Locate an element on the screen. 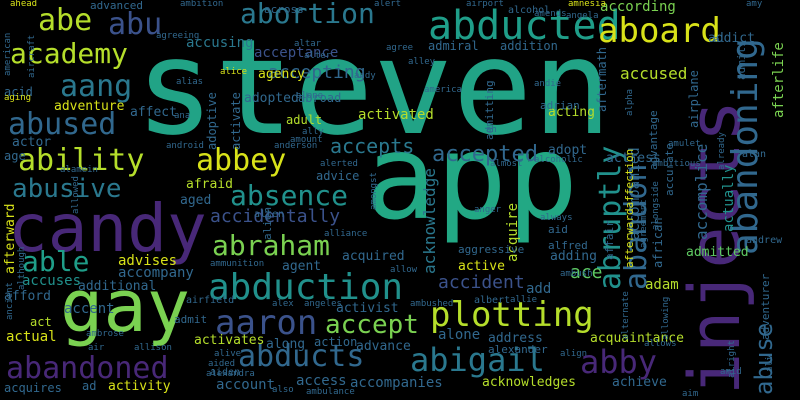 The width and height of the screenshot is (800, 400). word: allie is located at coordinates (524, 300).